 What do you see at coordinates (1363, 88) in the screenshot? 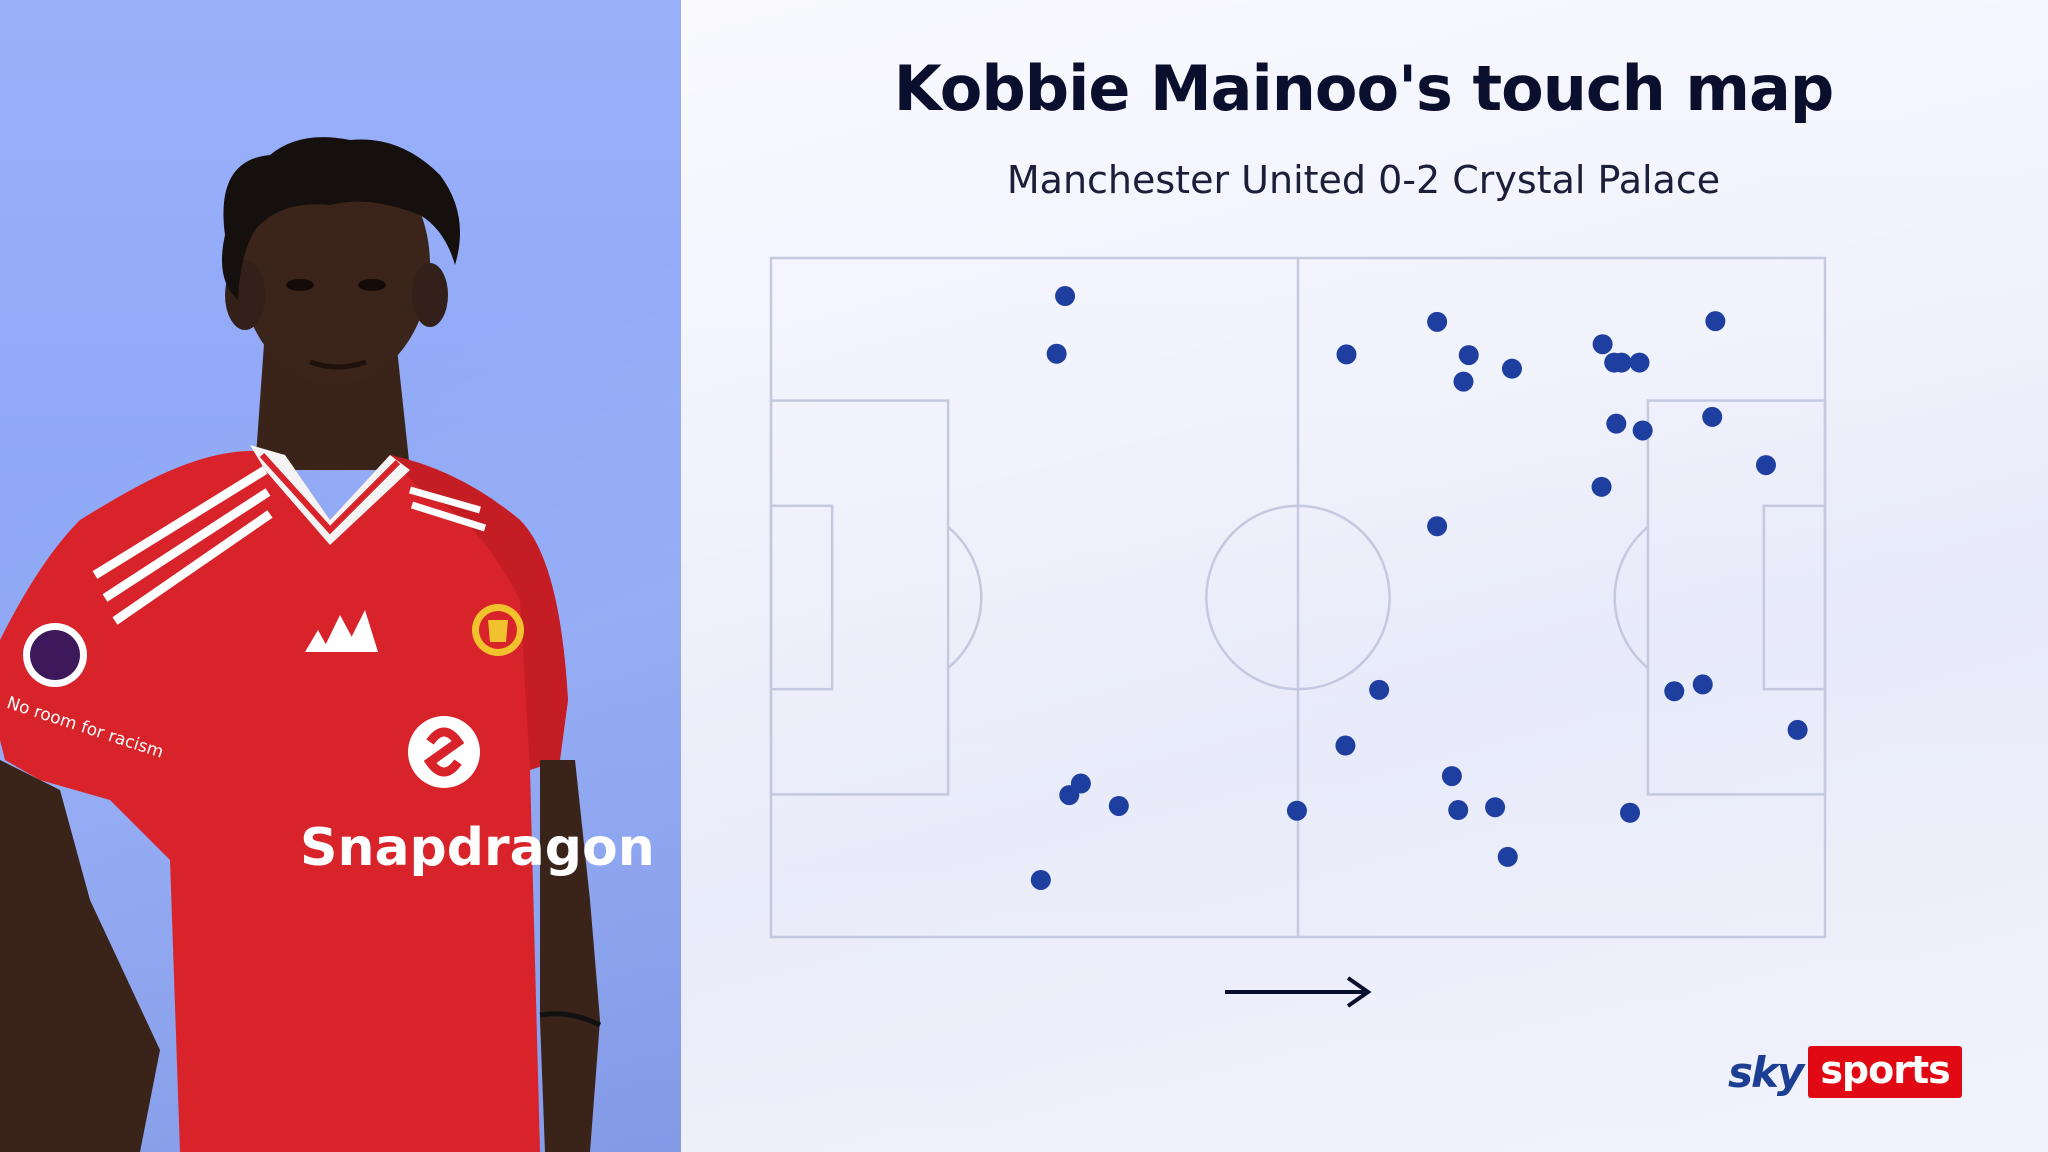
I see `chart-title: Kobbie Mainoo's touch map` at bounding box center [1363, 88].